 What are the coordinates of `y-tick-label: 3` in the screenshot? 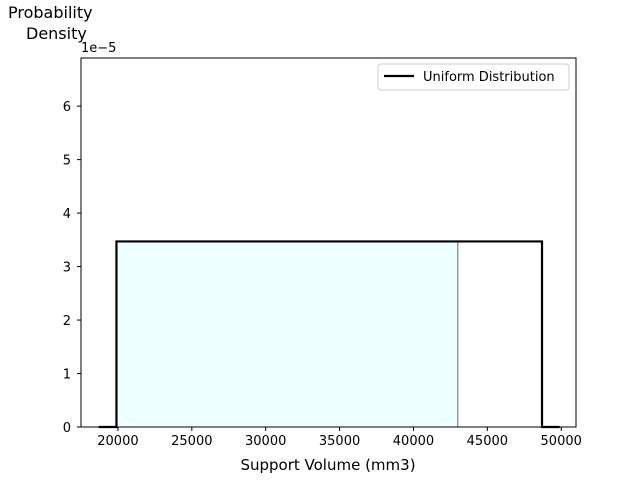 It's located at (67, 268).